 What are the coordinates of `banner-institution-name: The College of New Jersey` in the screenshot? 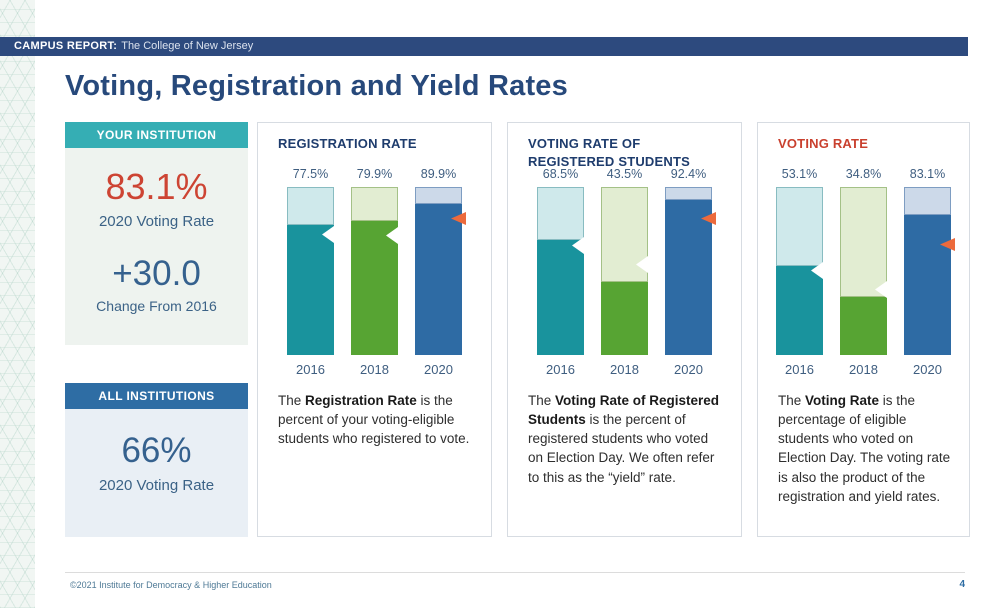 It's located at (187, 46).